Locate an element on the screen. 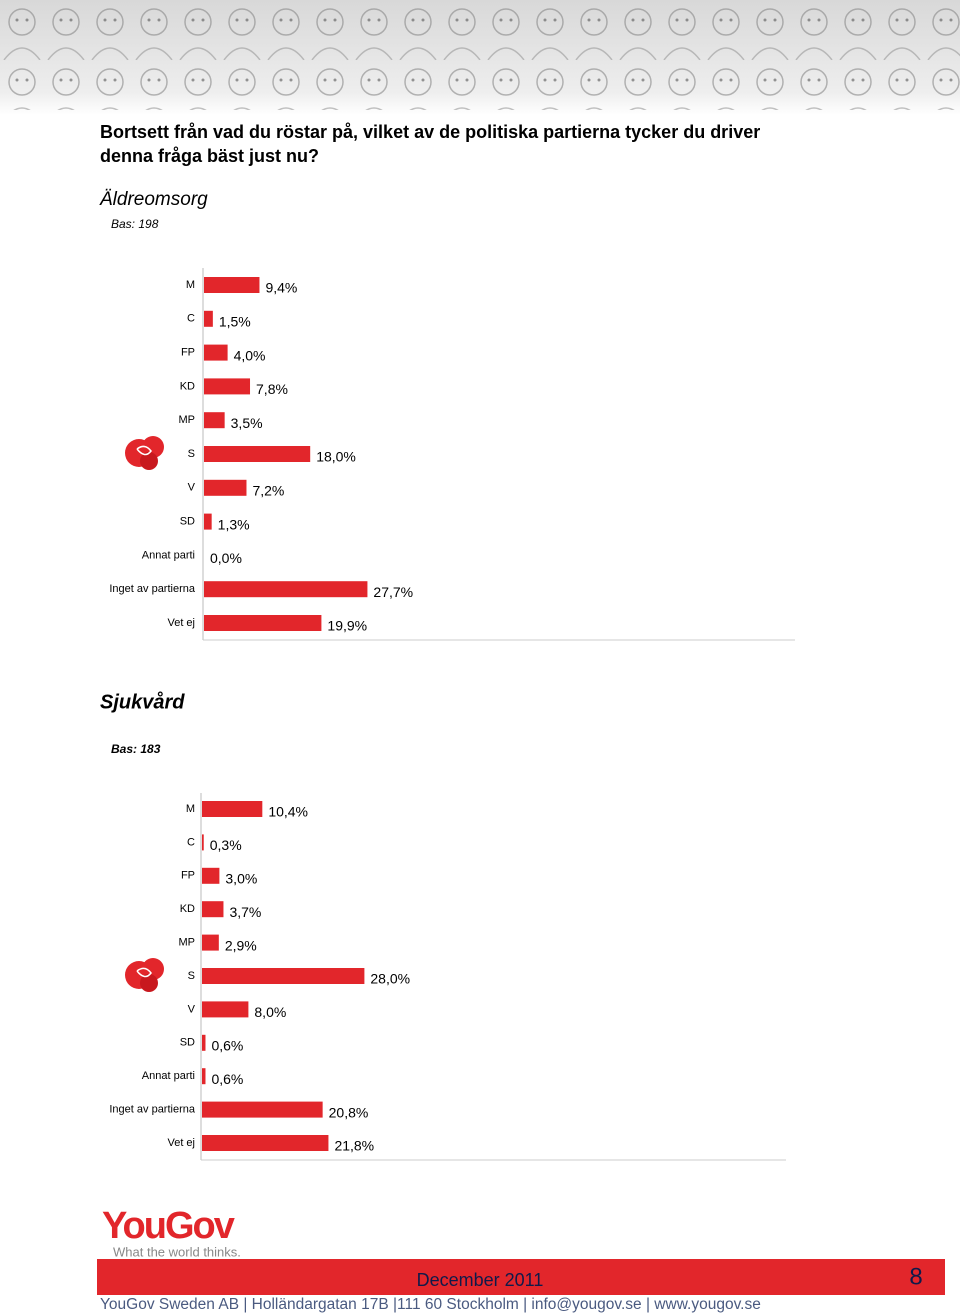 Image resolution: width=960 pixels, height=1314 pixels. value-label: 1,5% is located at coordinates (235, 322).